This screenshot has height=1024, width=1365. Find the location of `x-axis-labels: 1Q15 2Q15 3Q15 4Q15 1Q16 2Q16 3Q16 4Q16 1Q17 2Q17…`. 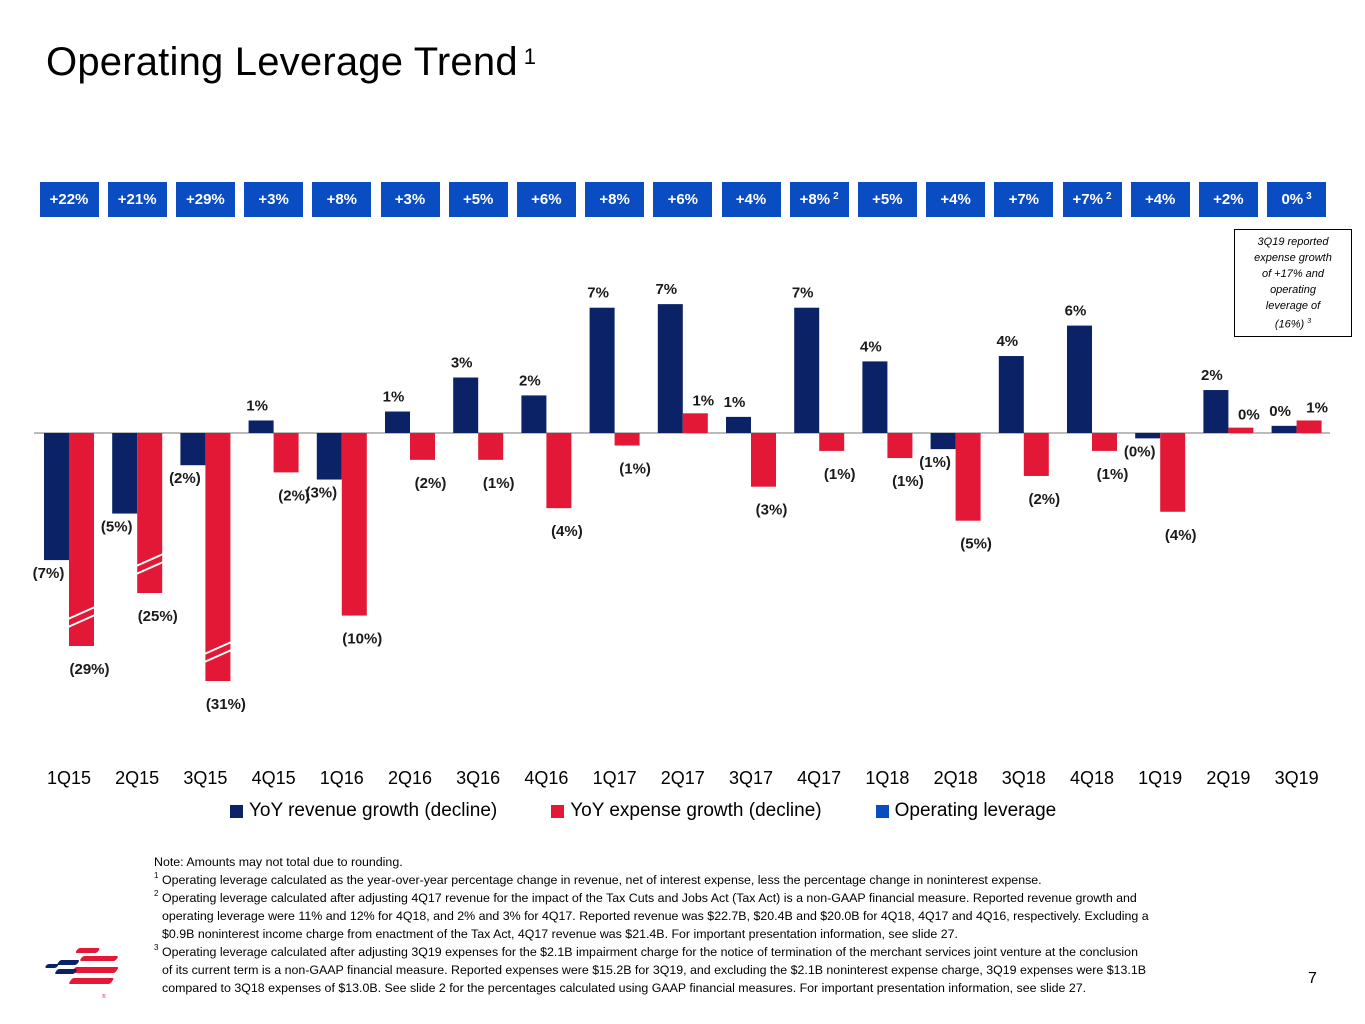

x-axis-labels: 1Q15 2Q15 3Q15 4Q15 1Q16 2Q16 3Q16 4Q16 1Q17 2Q17… is located at coordinates (682, 780).